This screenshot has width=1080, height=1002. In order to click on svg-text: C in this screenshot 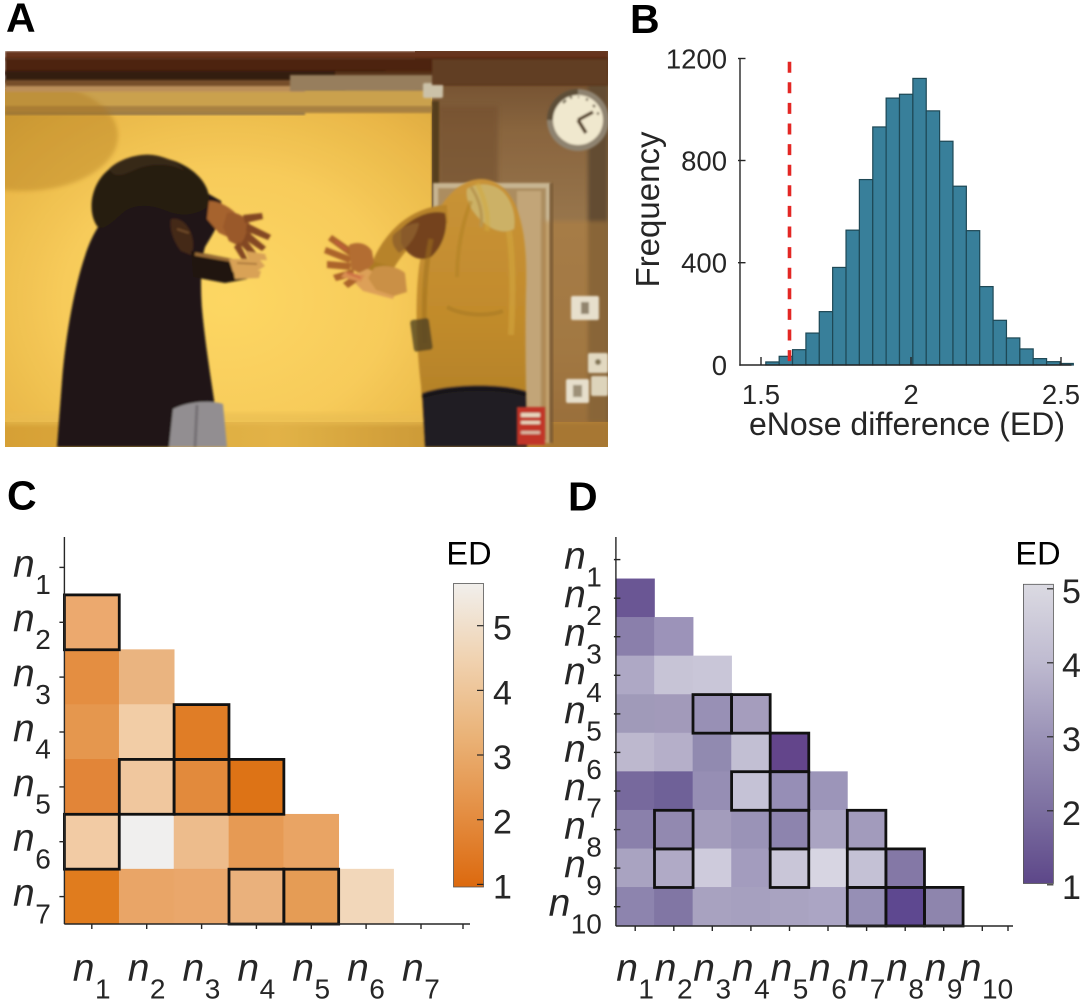, I will do `click(22, 496)`.